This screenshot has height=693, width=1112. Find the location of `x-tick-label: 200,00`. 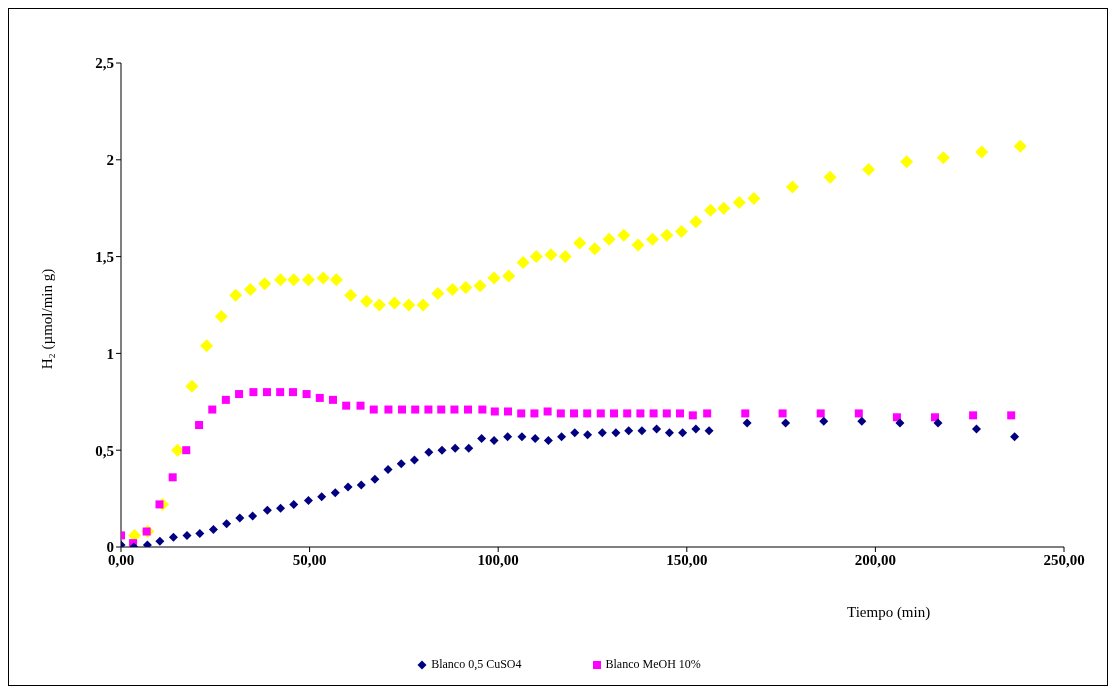

x-tick-label: 200,00 is located at coordinates (875, 559).